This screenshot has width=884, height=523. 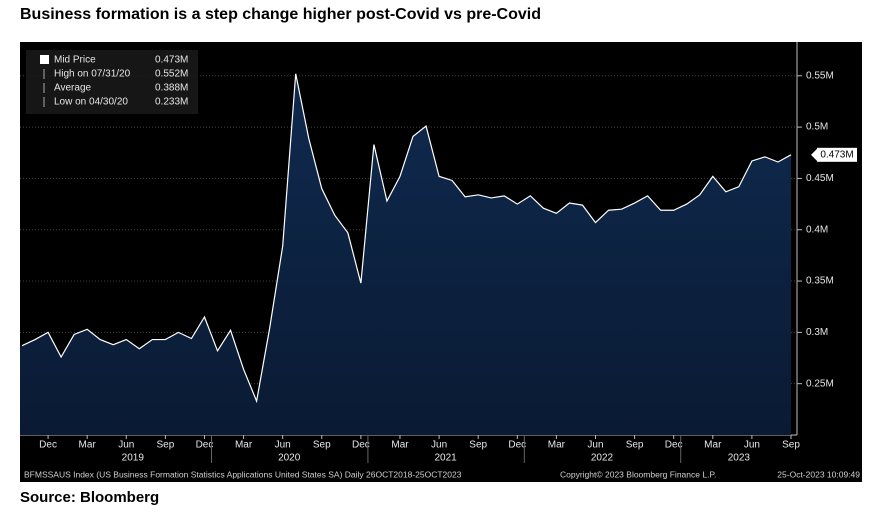 What do you see at coordinates (89, 497) in the screenshot?
I see `source: Source: Bloomberg` at bounding box center [89, 497].